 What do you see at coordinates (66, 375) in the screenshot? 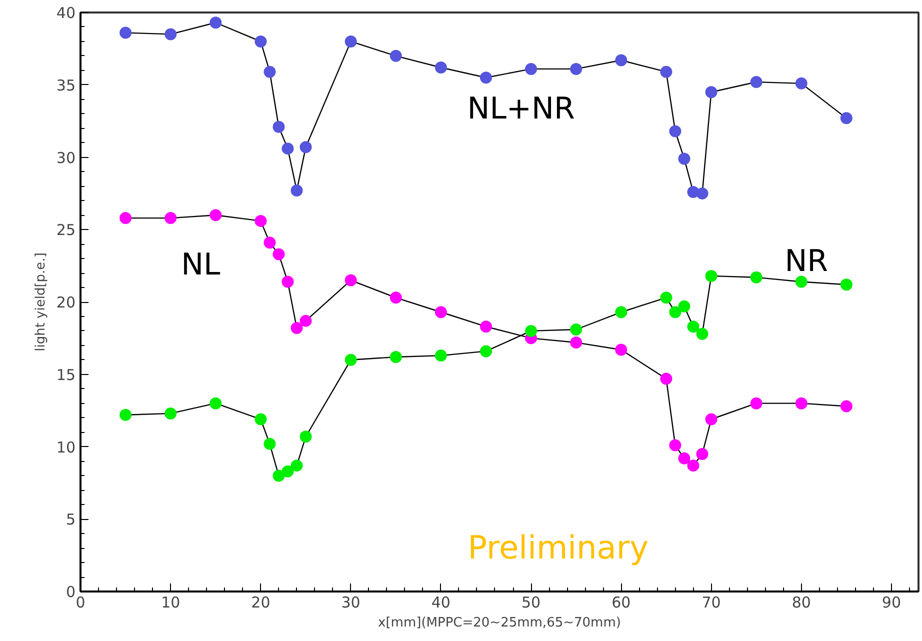
I see `y-tick-label: 15` at bounding box center [66, 375].